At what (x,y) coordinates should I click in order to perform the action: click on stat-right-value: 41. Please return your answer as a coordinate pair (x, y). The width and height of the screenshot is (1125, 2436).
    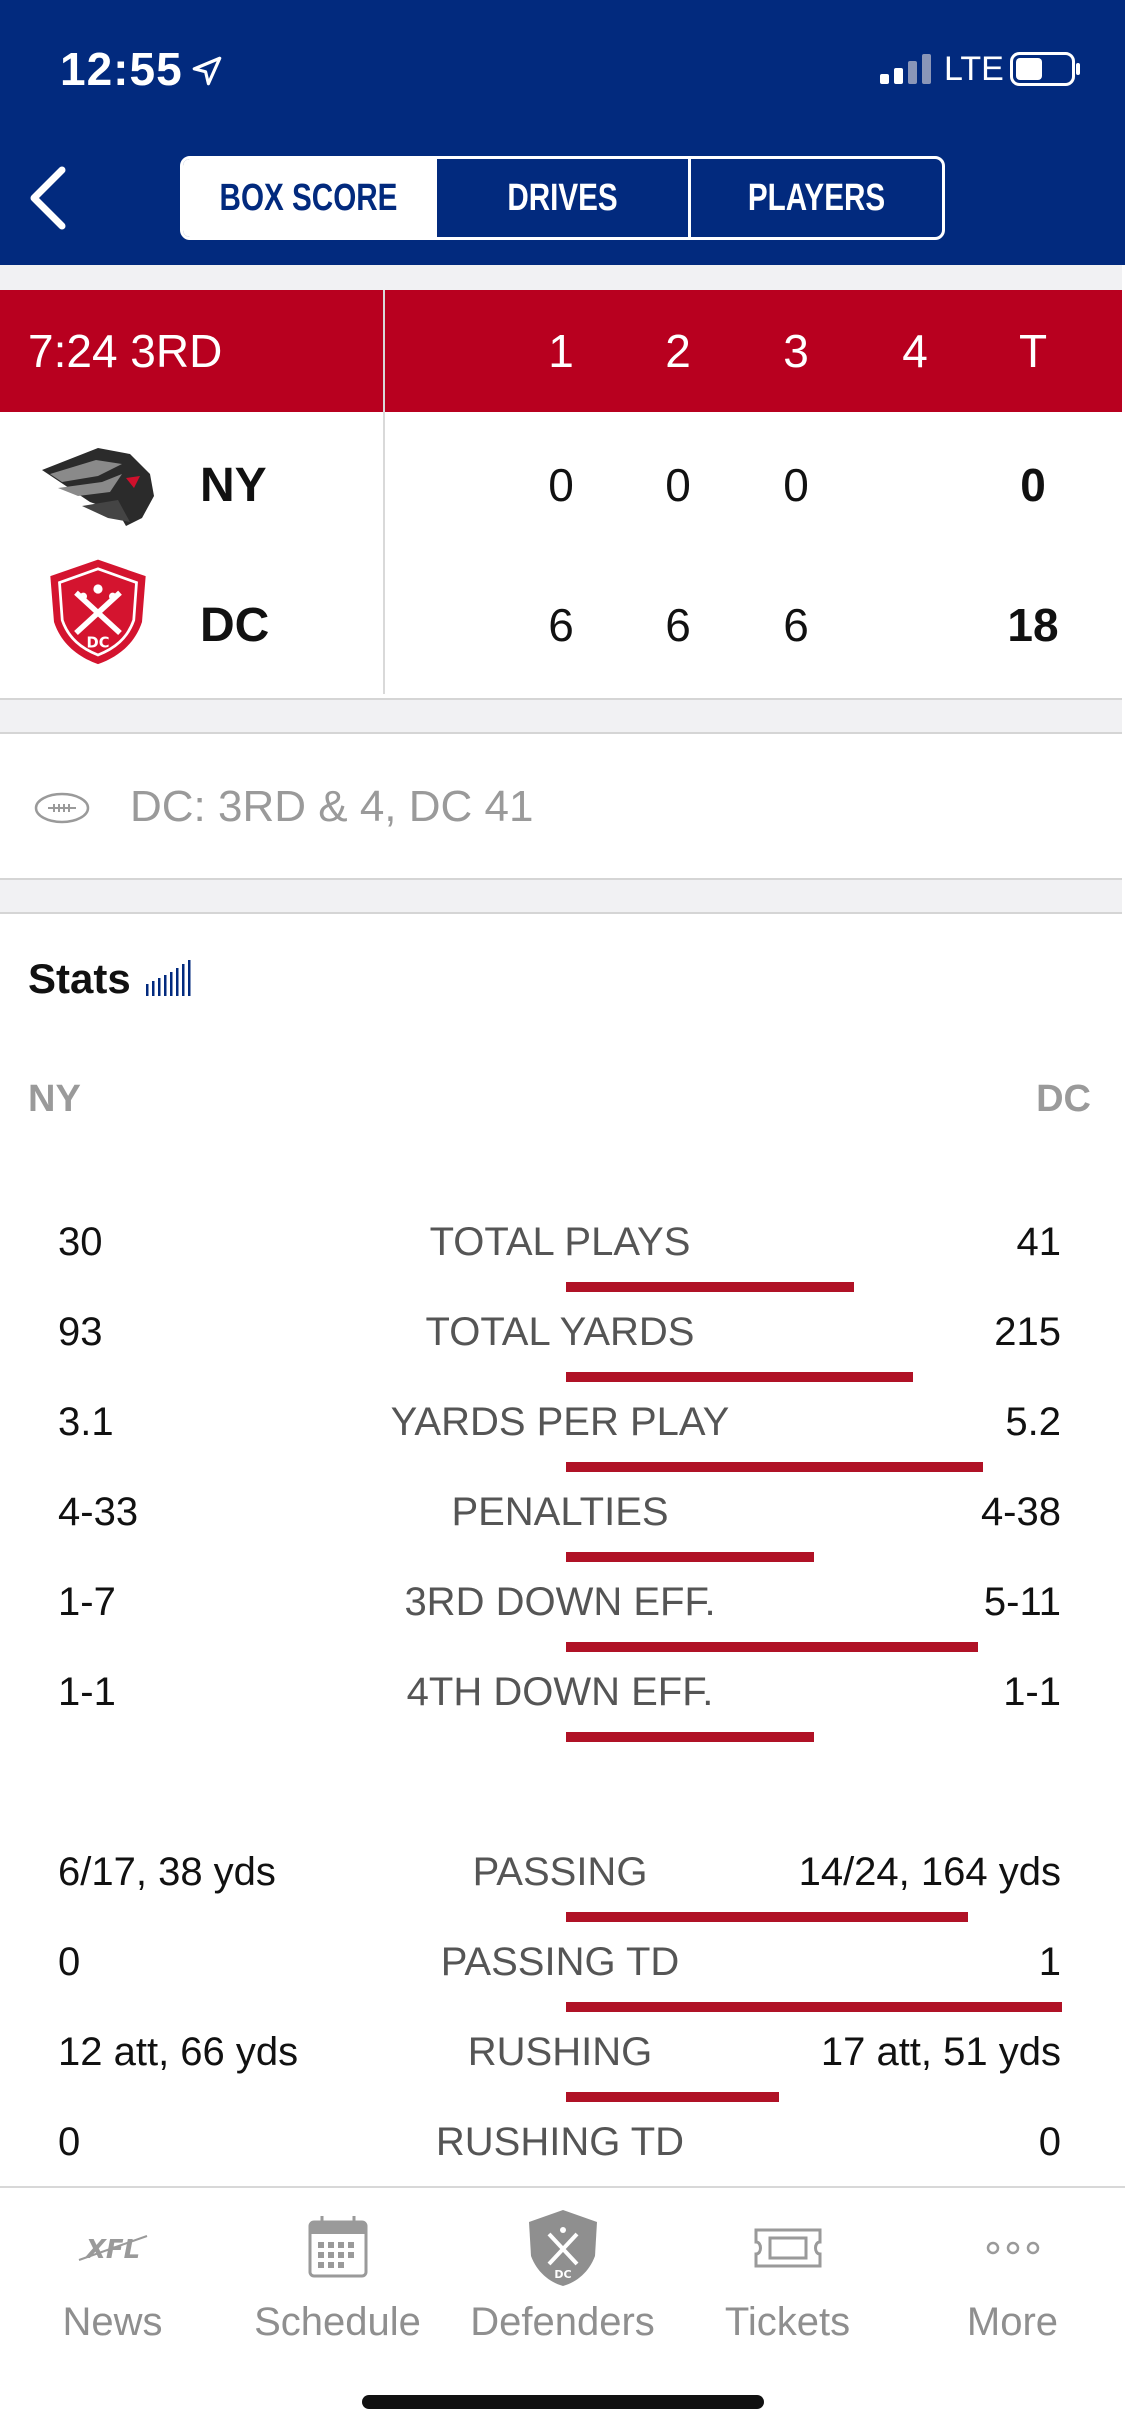
    Looking at the image, I should click on (1039, 1242).